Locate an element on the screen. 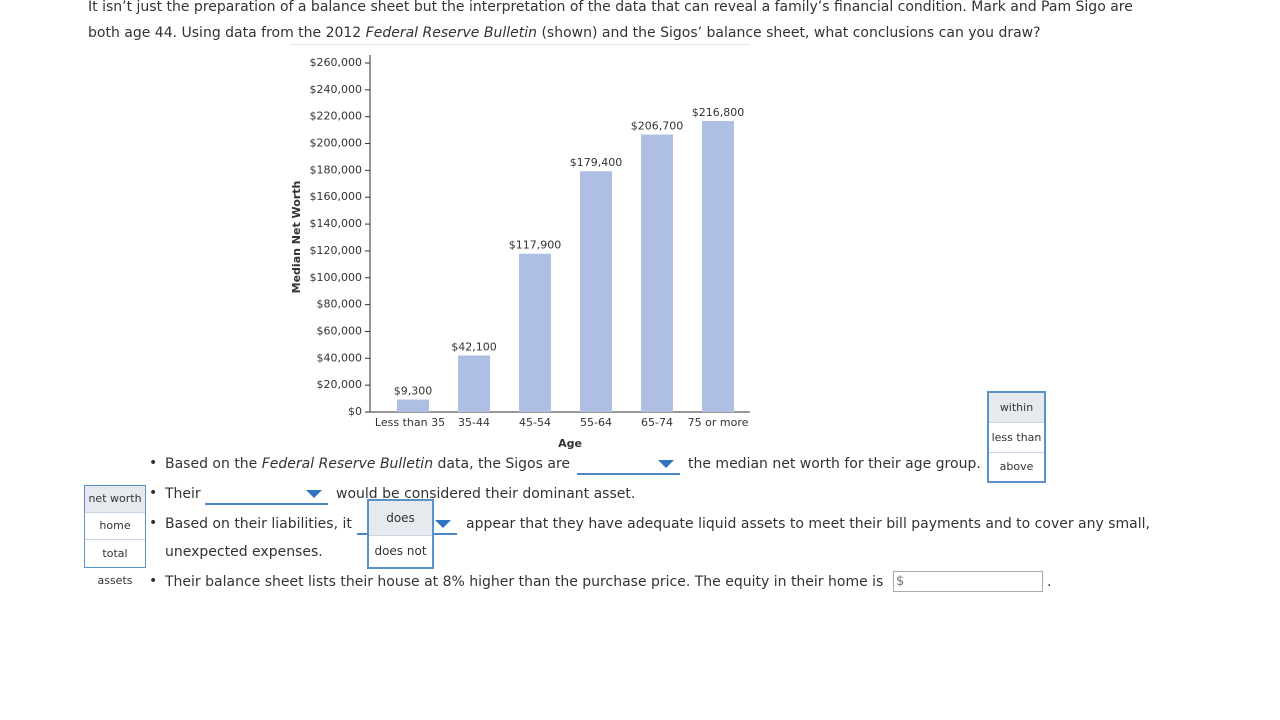 This screenshot has width=1280, height=720. question-text: Based on the is located at coordinates (213, 464).